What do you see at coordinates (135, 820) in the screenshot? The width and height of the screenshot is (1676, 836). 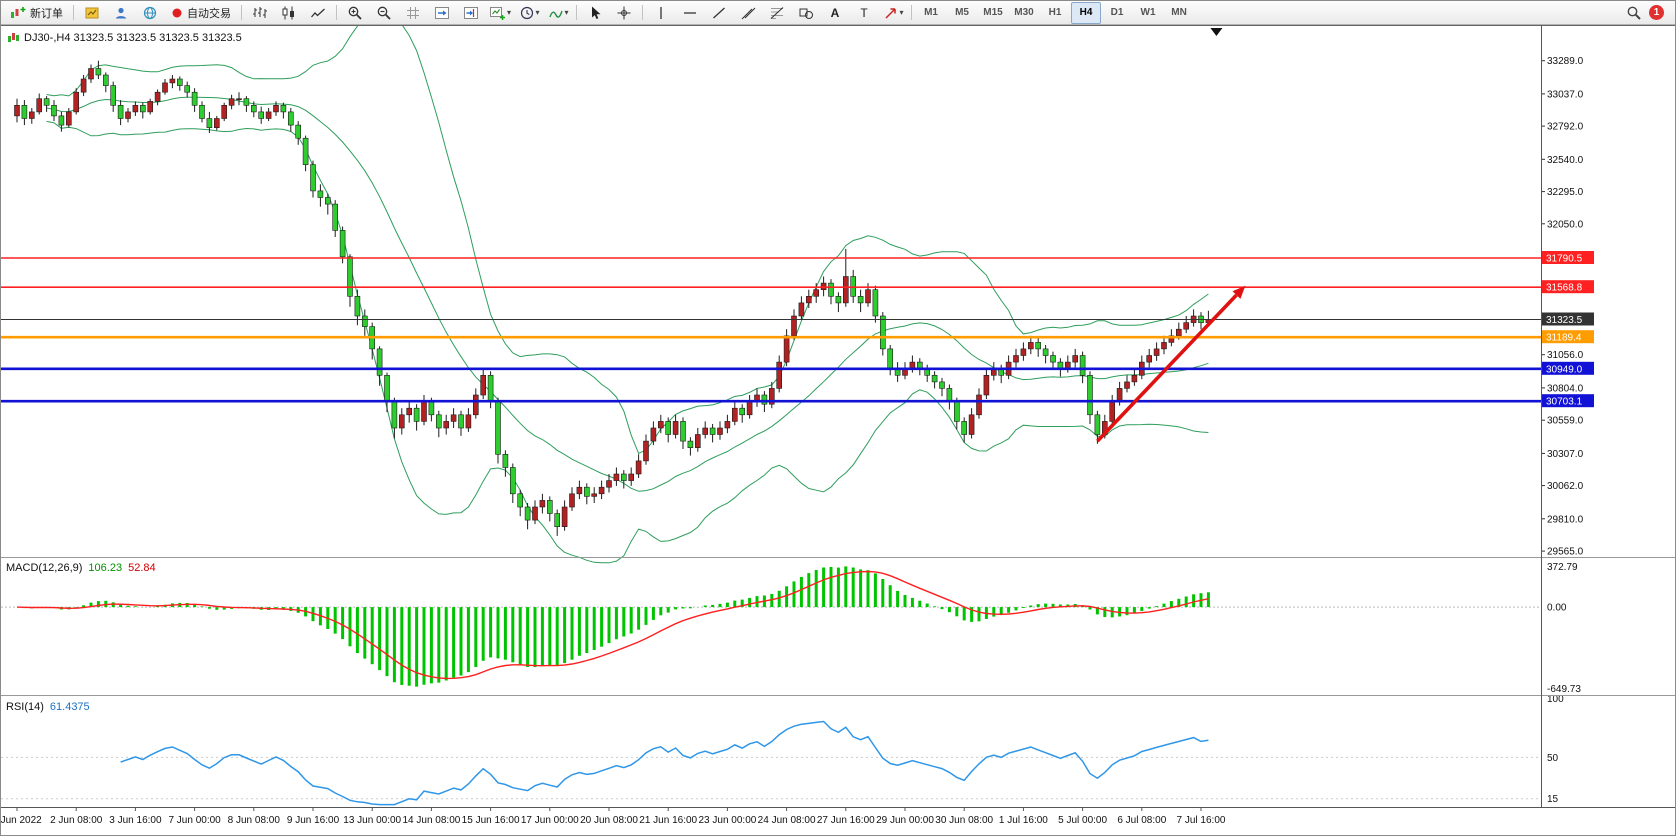 I see `svg-text: 3 Jun 16:00` at bounding box center [135, 820].